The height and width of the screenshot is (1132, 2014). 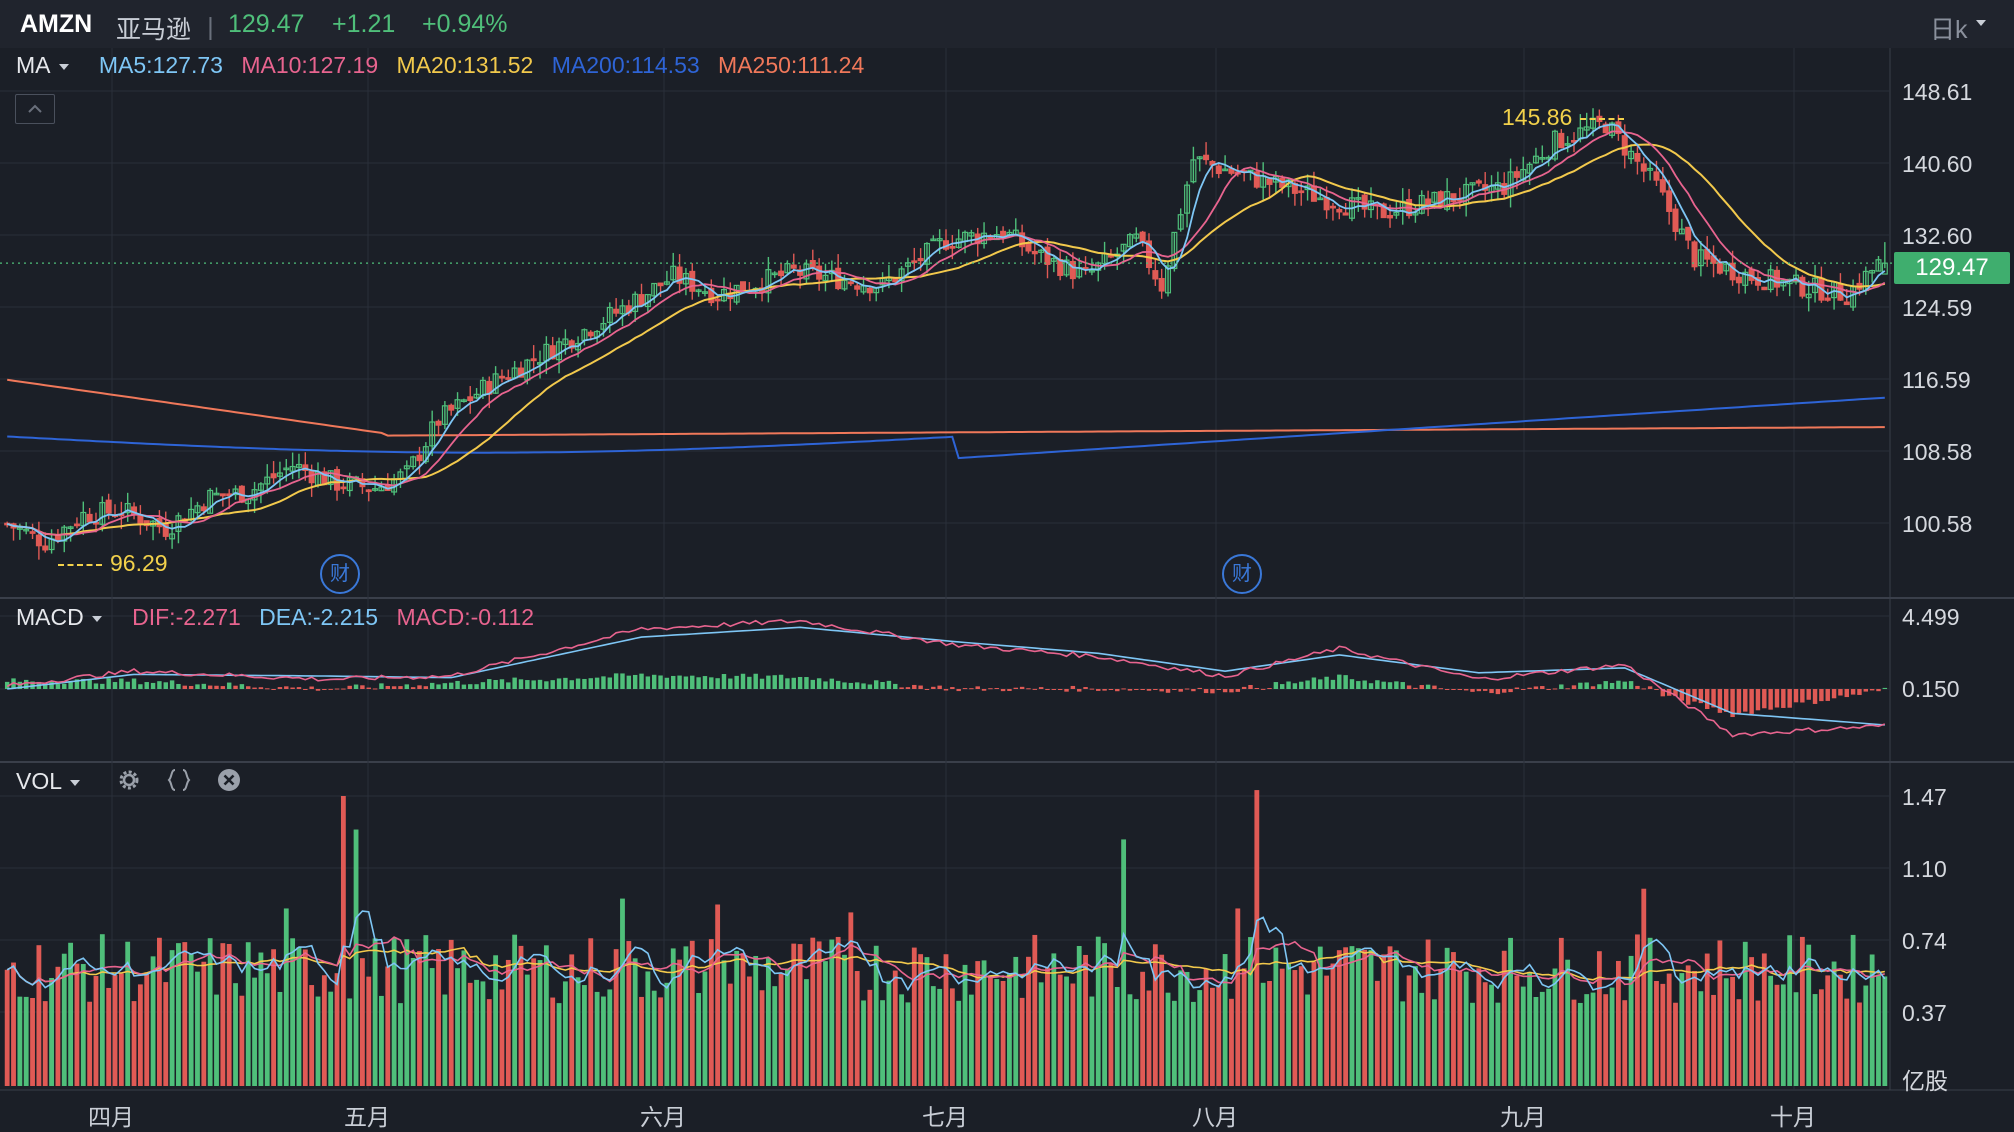 What do you see at coordinates (59, 617) in the screenshot?
I see `macd-indicator-selector: MACD` at bounding box center [59, 617].